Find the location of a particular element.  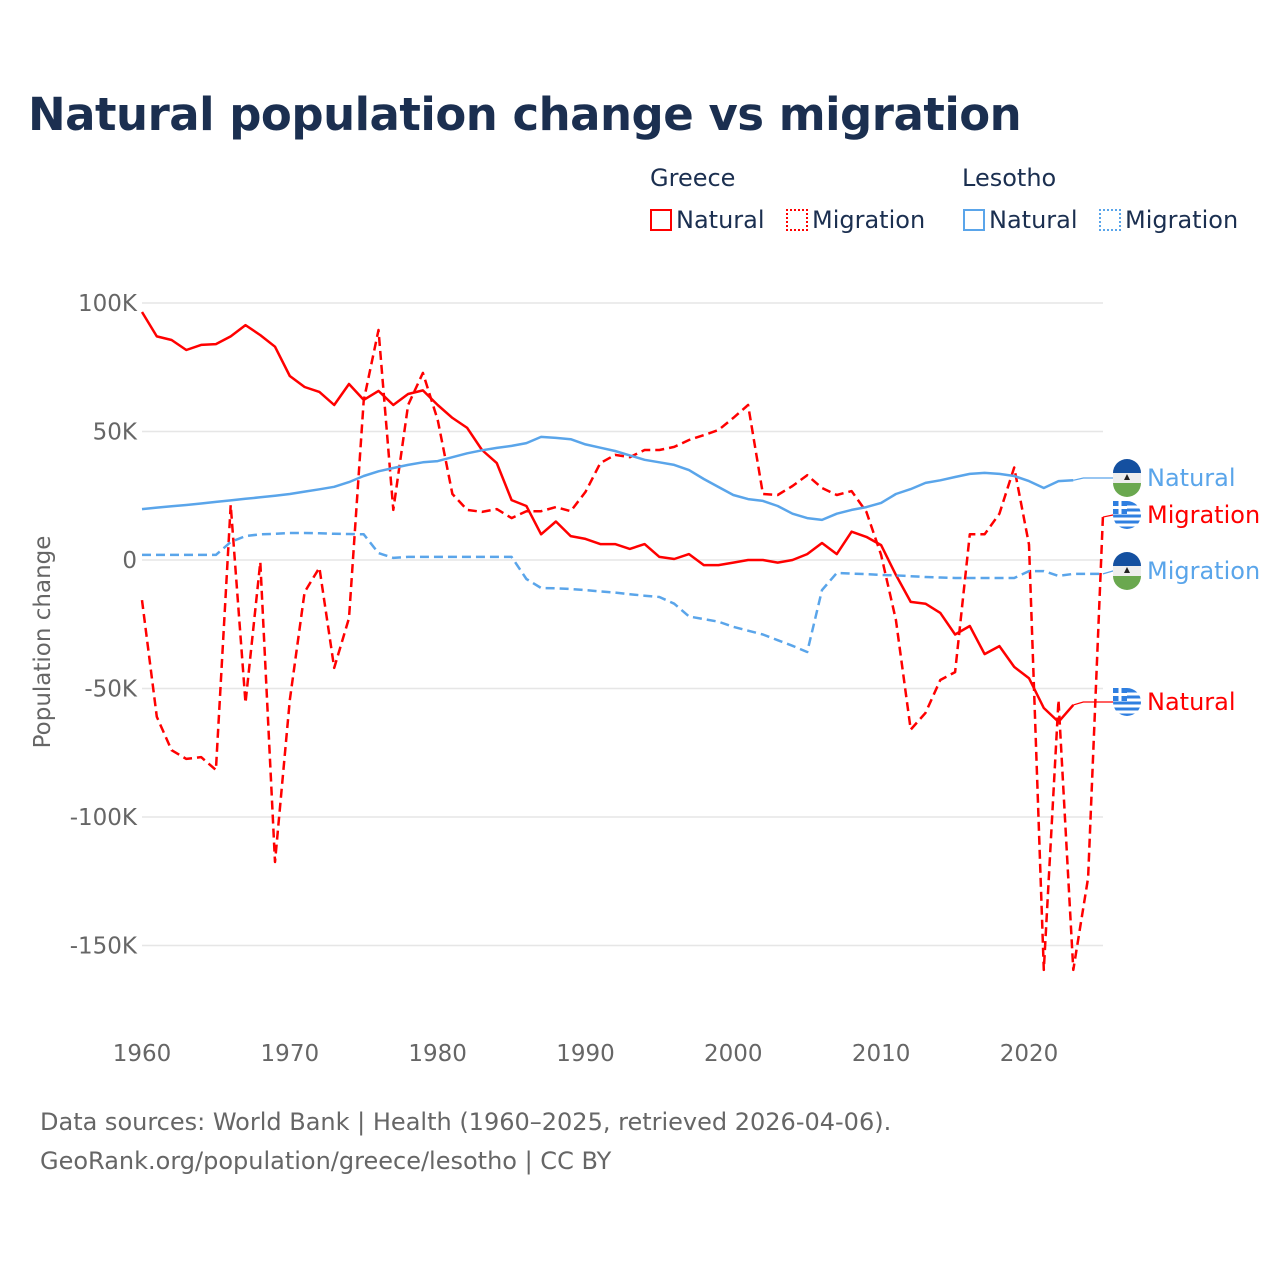

x-tick-label: 1980 is located at coordinates (437, 1054).